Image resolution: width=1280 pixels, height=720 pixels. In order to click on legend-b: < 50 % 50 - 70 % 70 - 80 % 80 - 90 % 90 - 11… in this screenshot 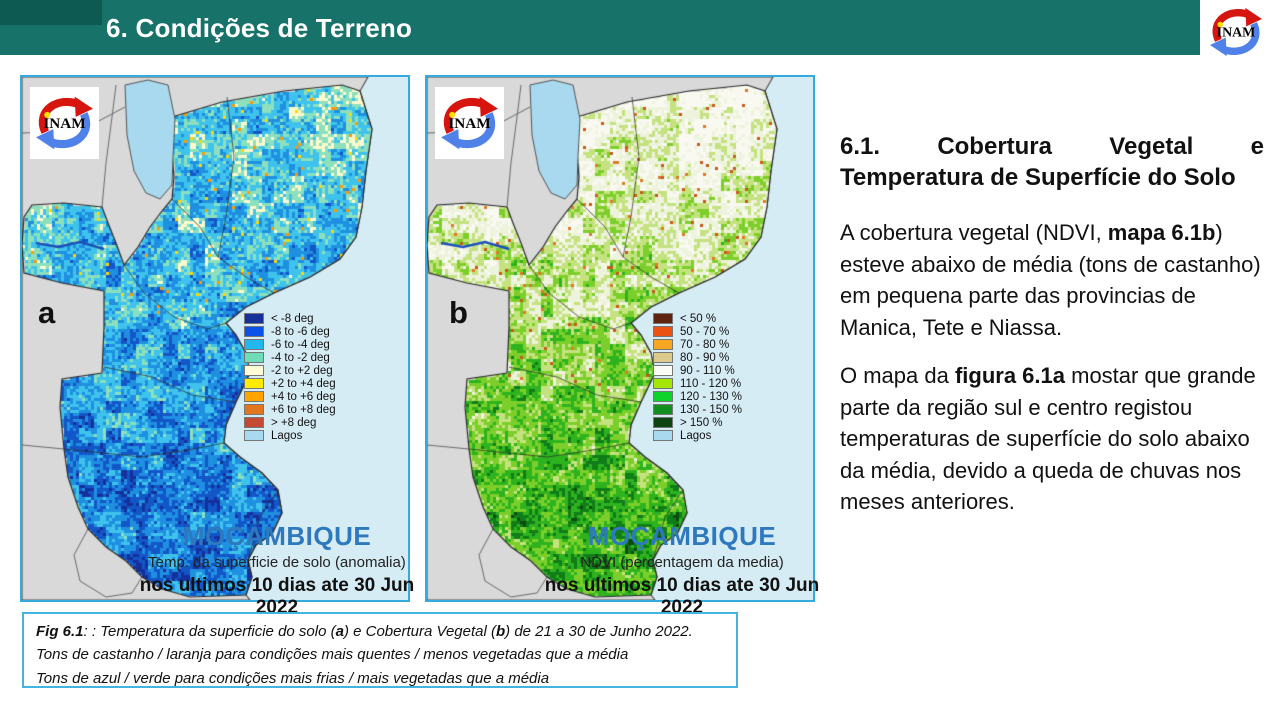, I will do `click(697, 377)`.